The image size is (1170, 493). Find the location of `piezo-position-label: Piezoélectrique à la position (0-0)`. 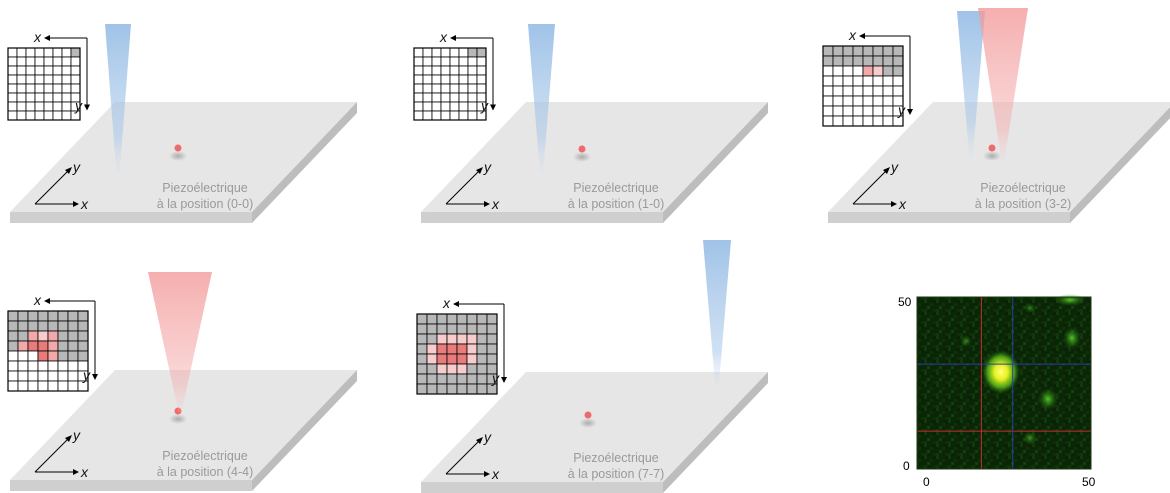

piezo-position-label: Piezoélectrique à la position (0-0) is located at coordinates (205, 196).